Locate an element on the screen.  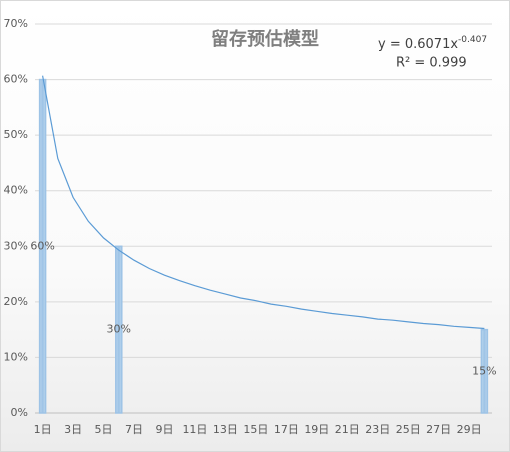
equation-exponent: -0.407 is located at coordinates (472, 40).